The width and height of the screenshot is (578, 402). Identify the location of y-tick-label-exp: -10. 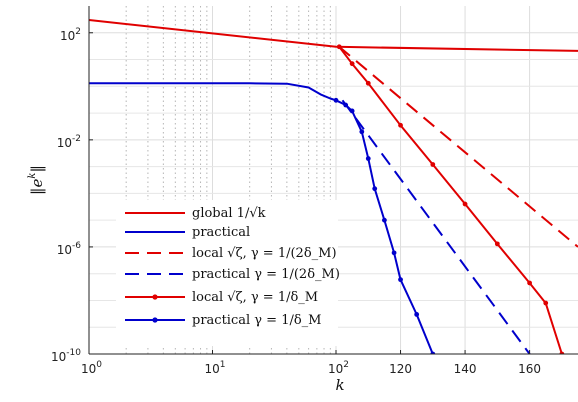
(73, 353).